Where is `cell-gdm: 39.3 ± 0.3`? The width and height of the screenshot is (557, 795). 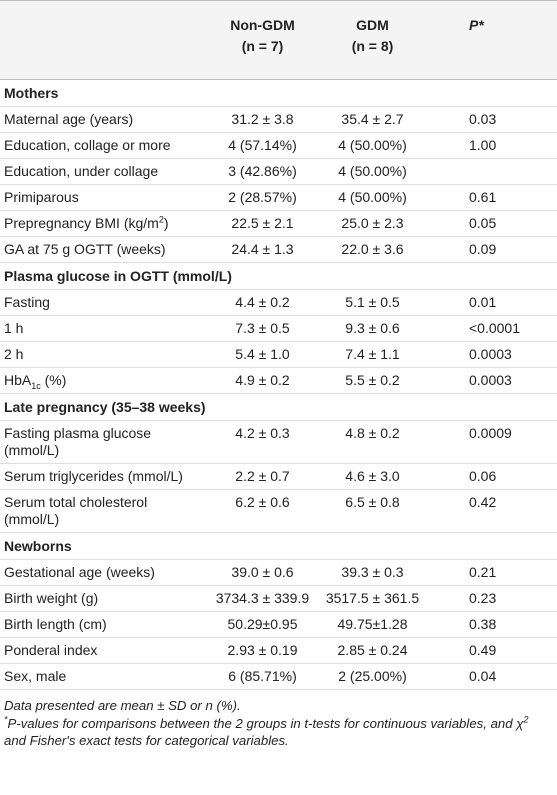
cell-gdm: 39.3 ± 0.3 is located at coordinates (372, 572).